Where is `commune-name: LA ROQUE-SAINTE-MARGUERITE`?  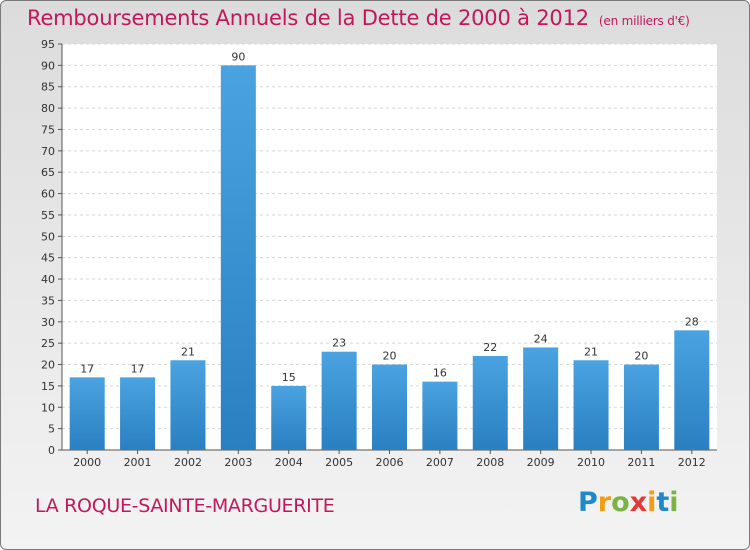
commune-name: LA ROQUE-SAINTE-MARGUERITE is located at coordinates (185, 506).